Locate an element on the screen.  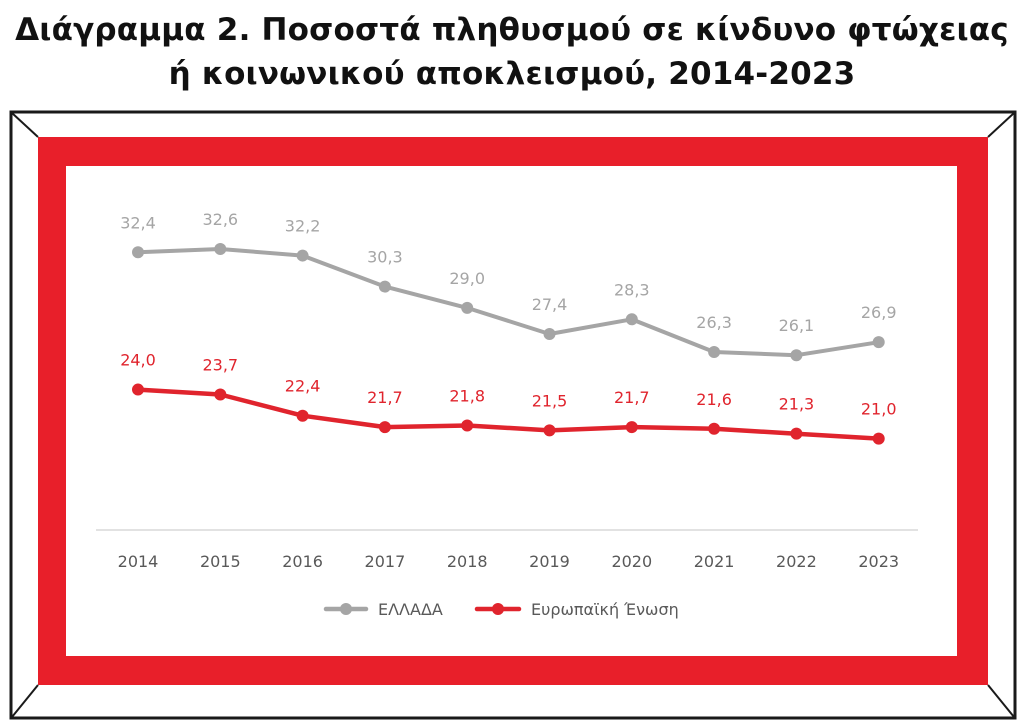
data-point-greece-2016 is located at coordinates (302, 255).